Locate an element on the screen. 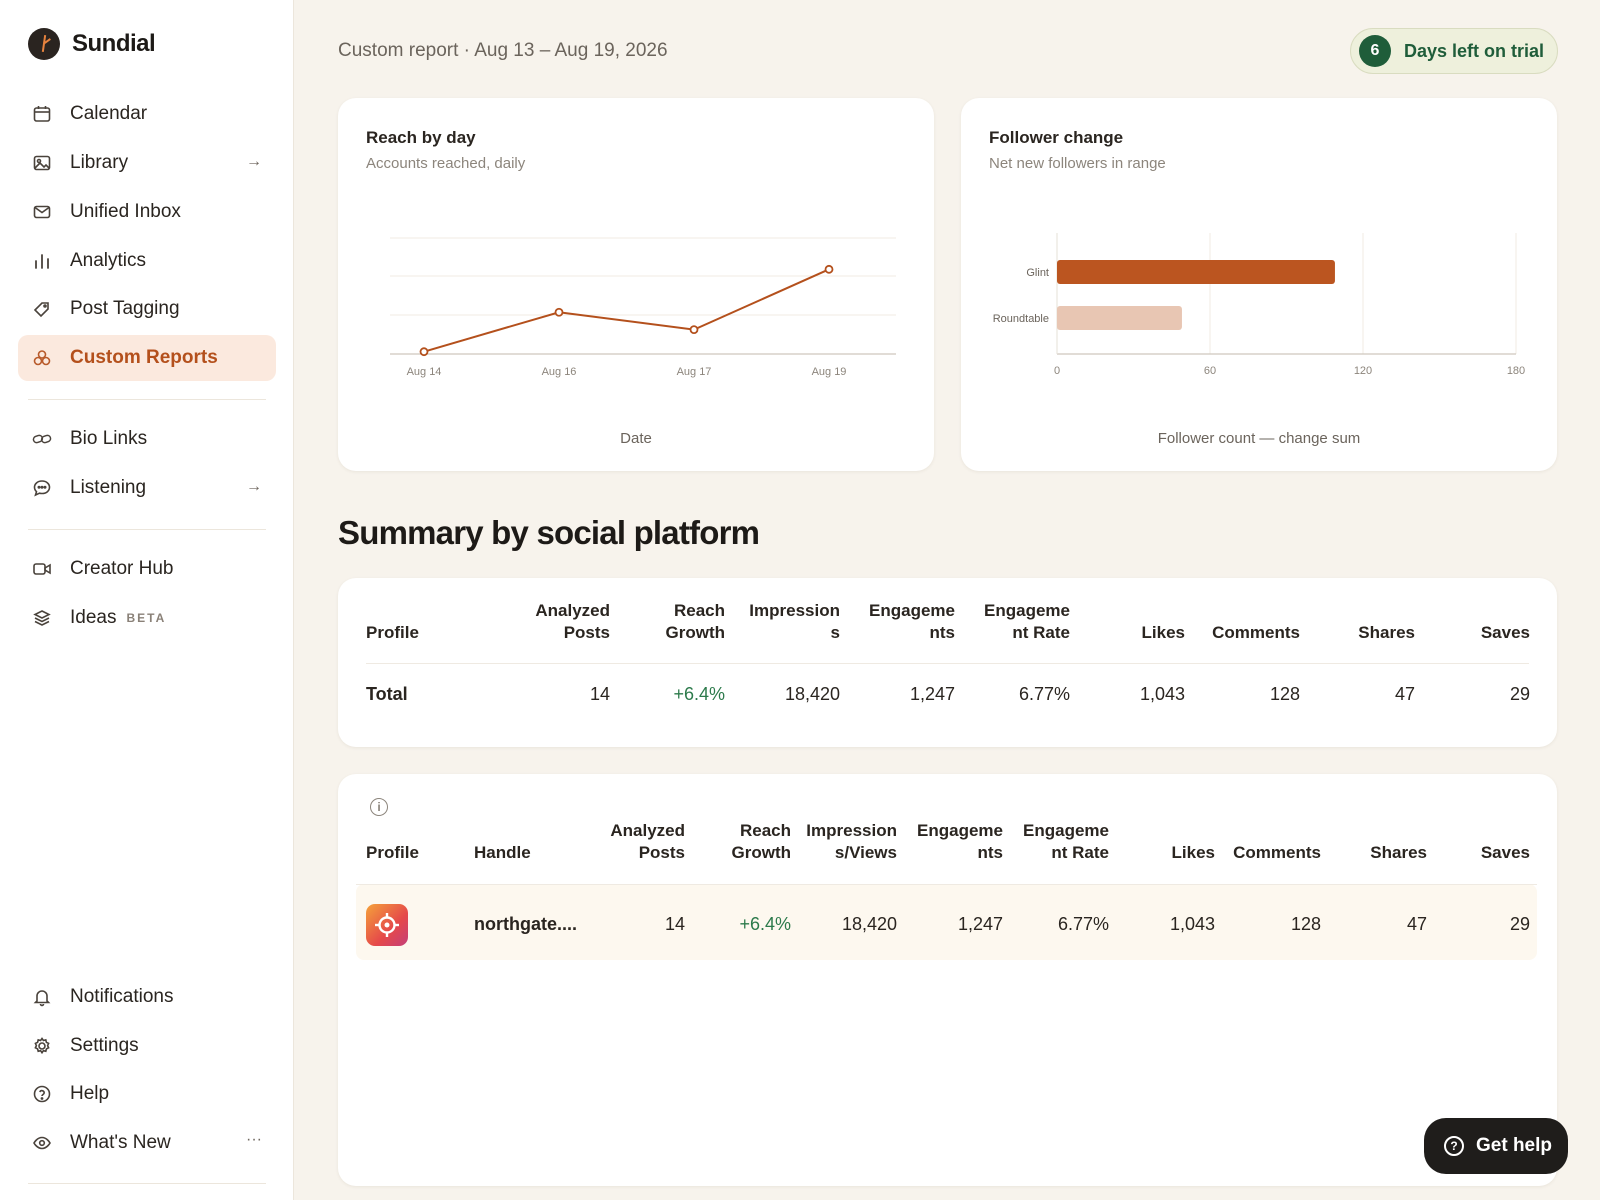 The image size is (1600, 1200). video-icon is located at coordinates (42, 569).